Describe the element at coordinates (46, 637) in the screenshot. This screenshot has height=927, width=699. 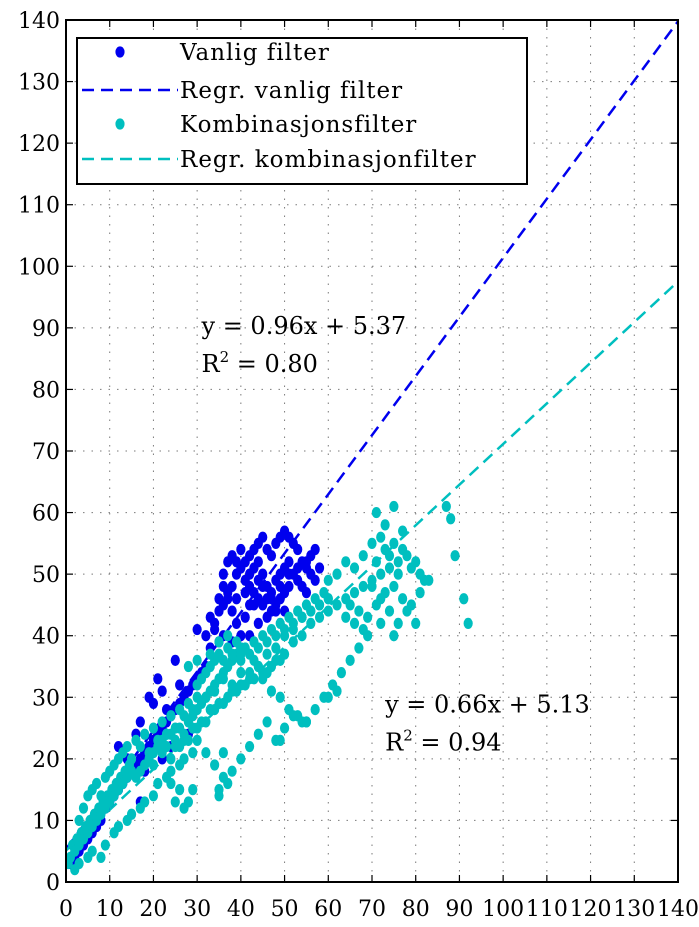
I see `y-tick-label: 40` at that location.